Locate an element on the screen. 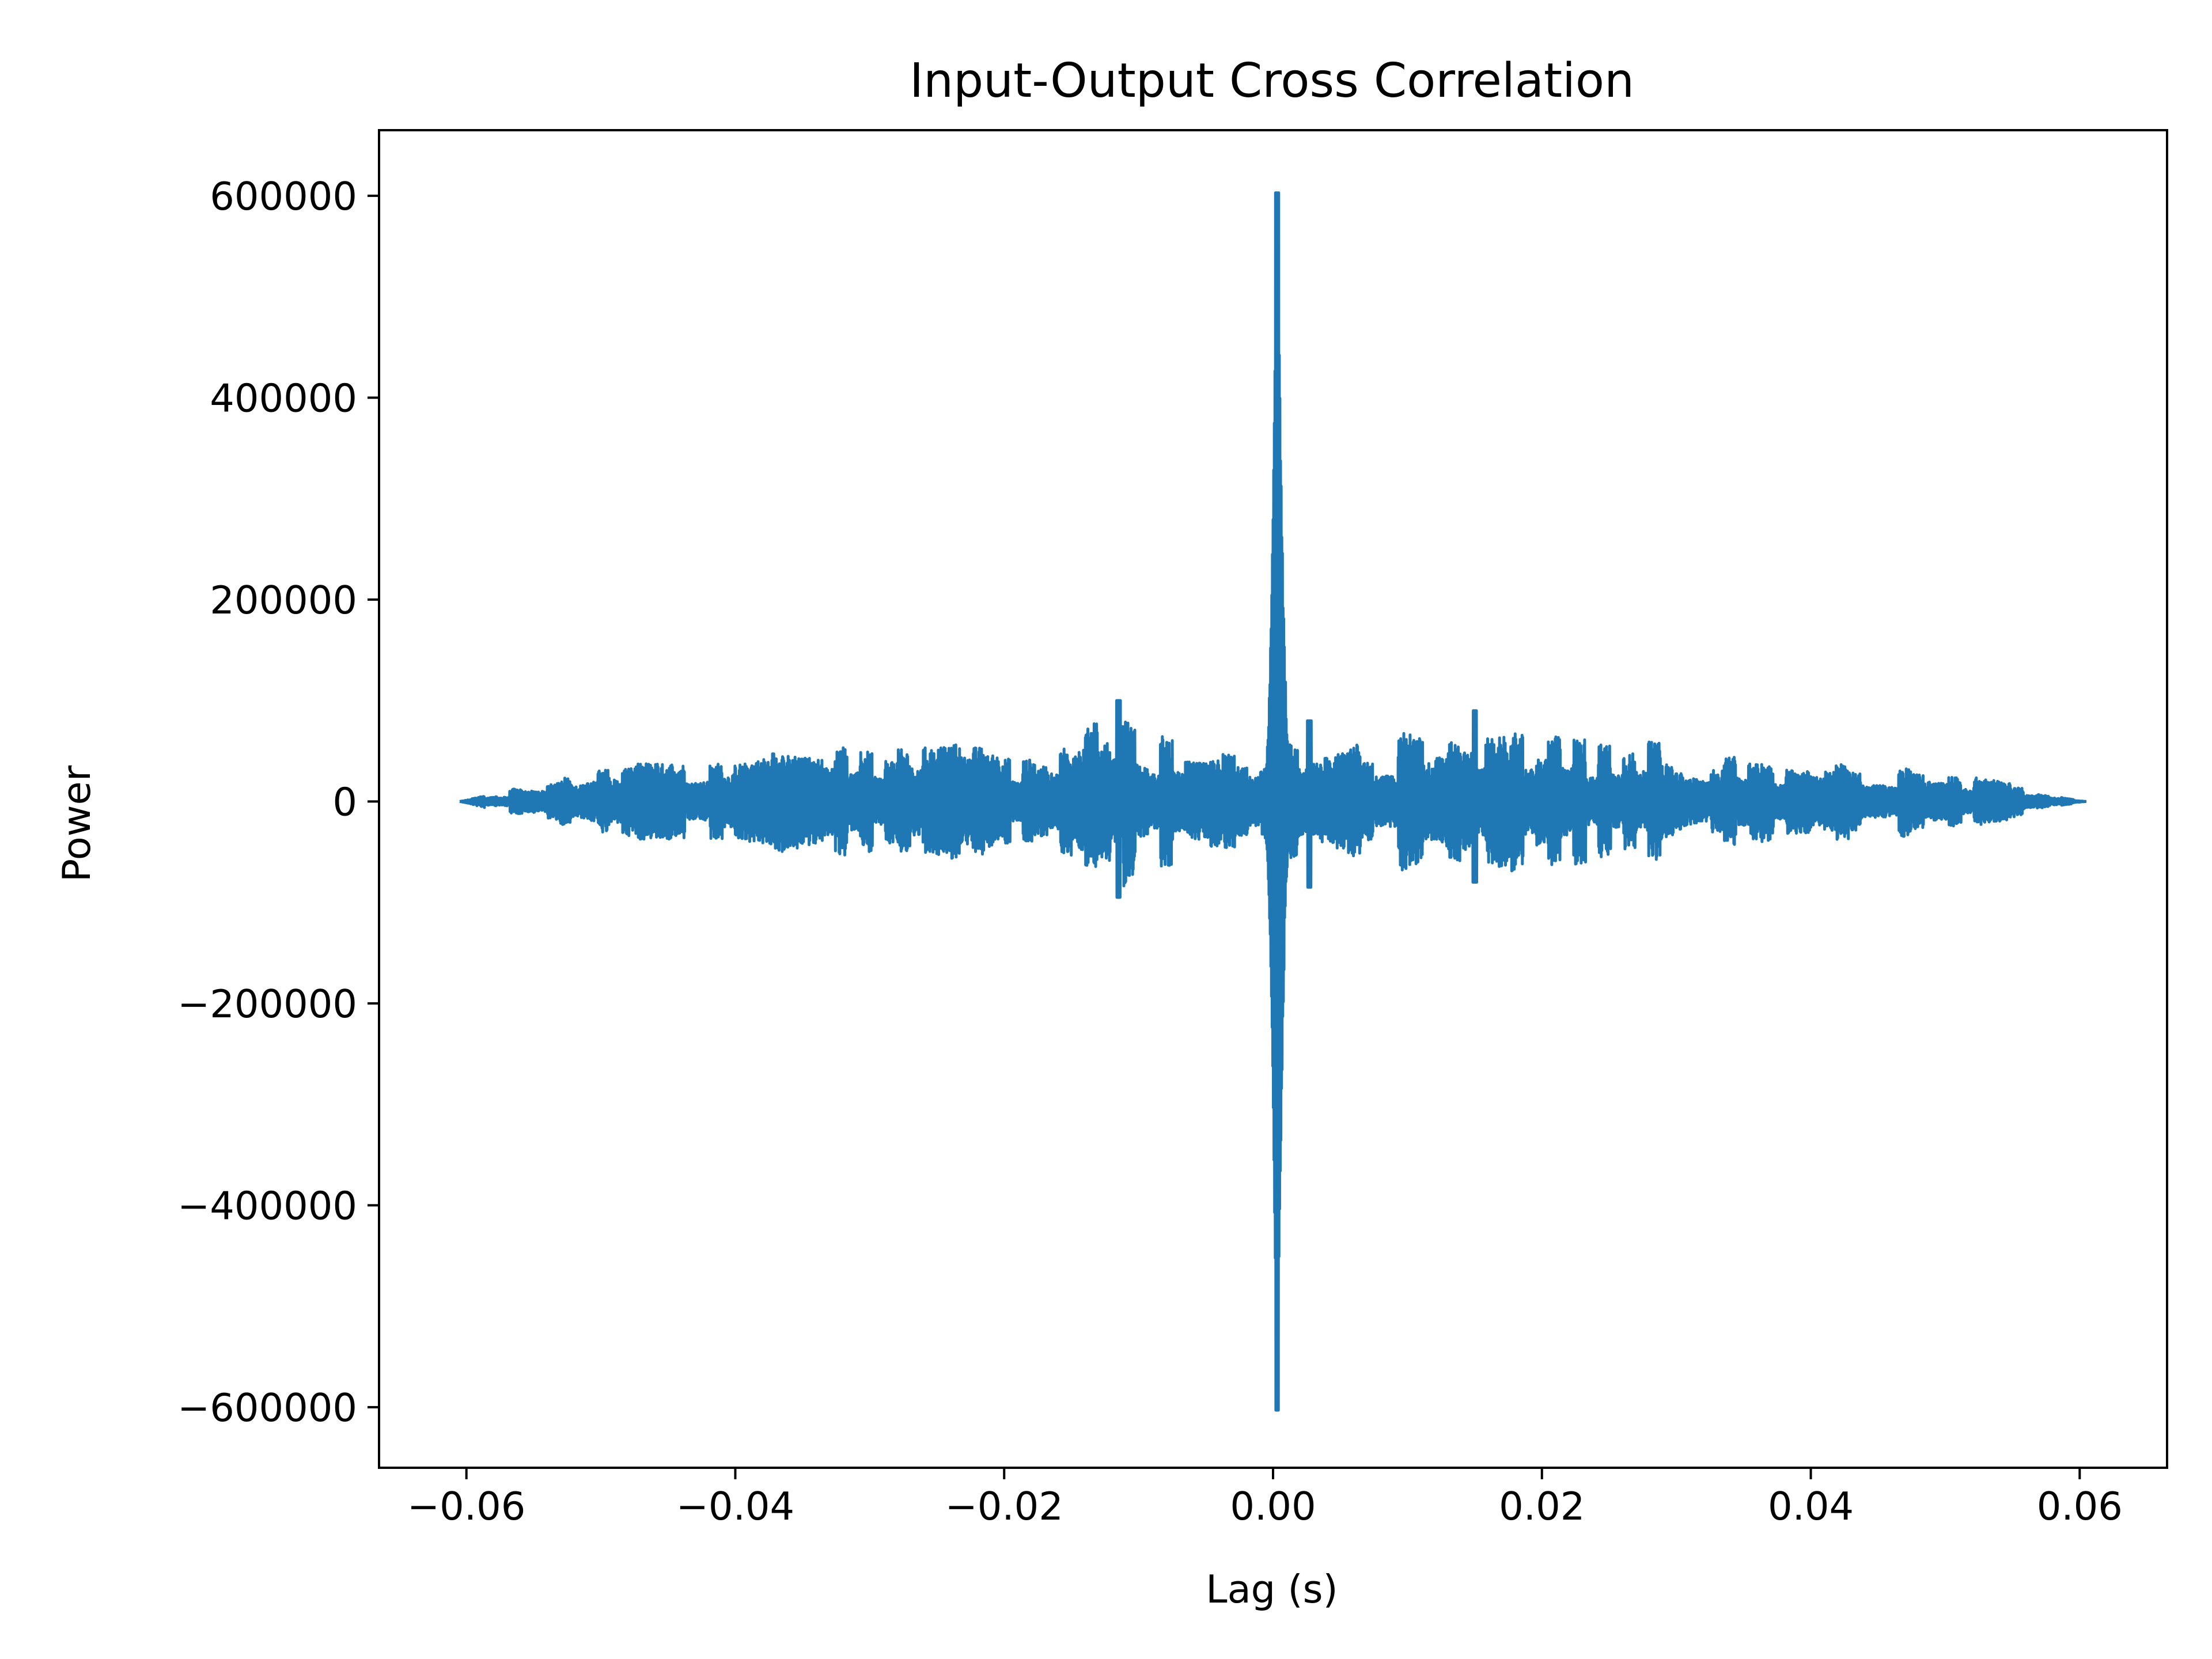 Image resolution: width=2212 pixels, height=1659 pixels. x-tick-label: 0.00 is located at coordinates (1273, 1506).